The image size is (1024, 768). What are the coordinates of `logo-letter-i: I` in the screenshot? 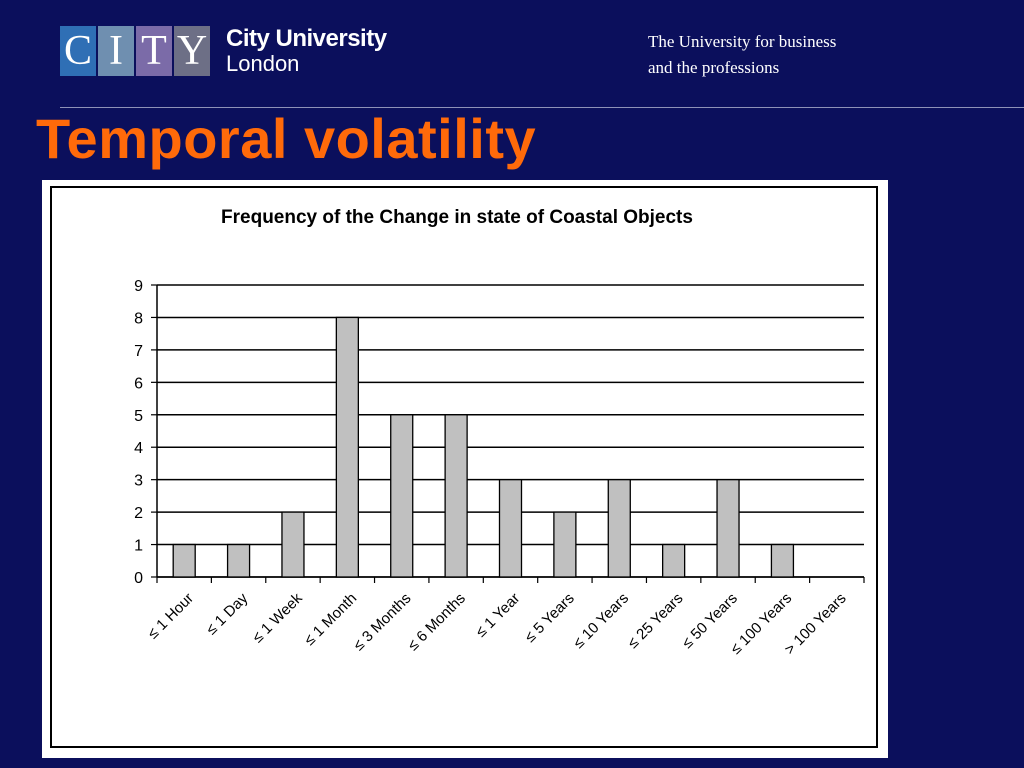 It's located at (116, 51).